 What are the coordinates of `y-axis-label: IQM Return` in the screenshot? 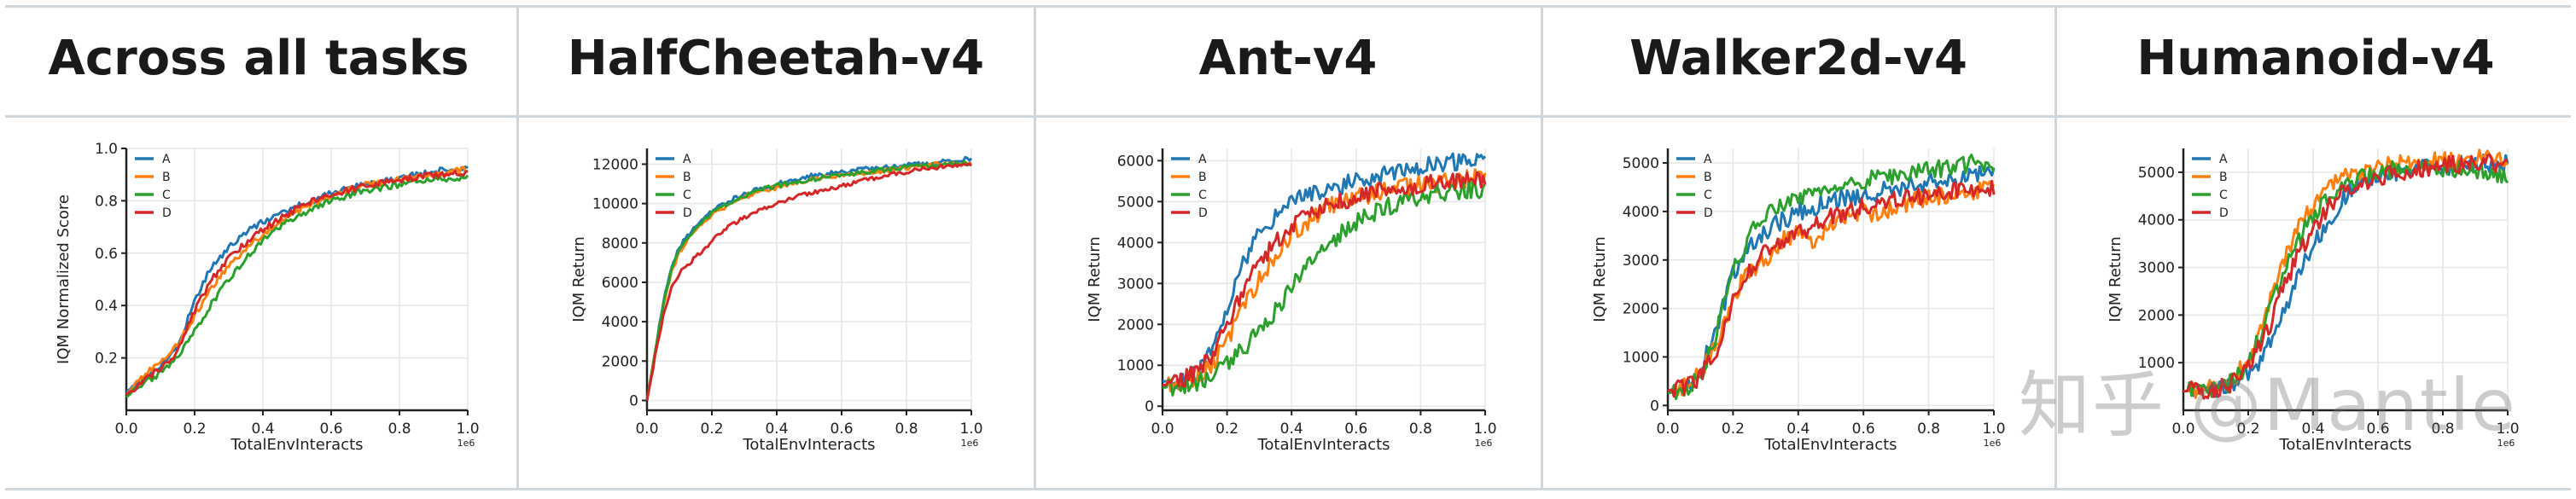 It's located at (579, 279).